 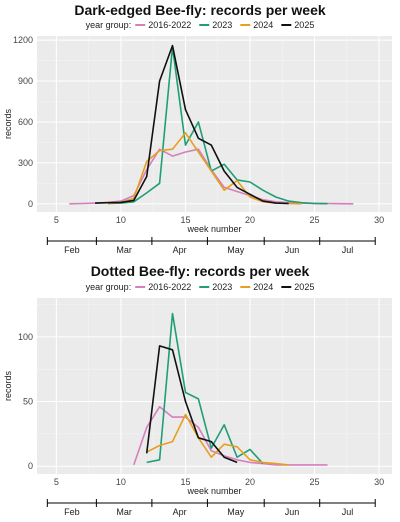 What do you see at coordinates (25, 337) in the screenshot?
I see `y-tick-label: 100` at bounding box center [25, 337].